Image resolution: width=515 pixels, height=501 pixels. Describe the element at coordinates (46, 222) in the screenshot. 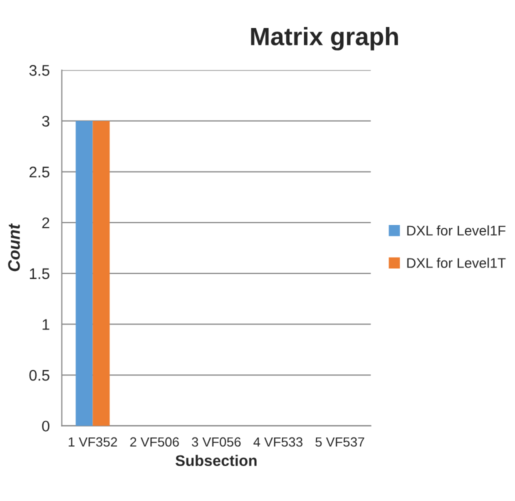

I see `y-tick-label: 2` at that location.